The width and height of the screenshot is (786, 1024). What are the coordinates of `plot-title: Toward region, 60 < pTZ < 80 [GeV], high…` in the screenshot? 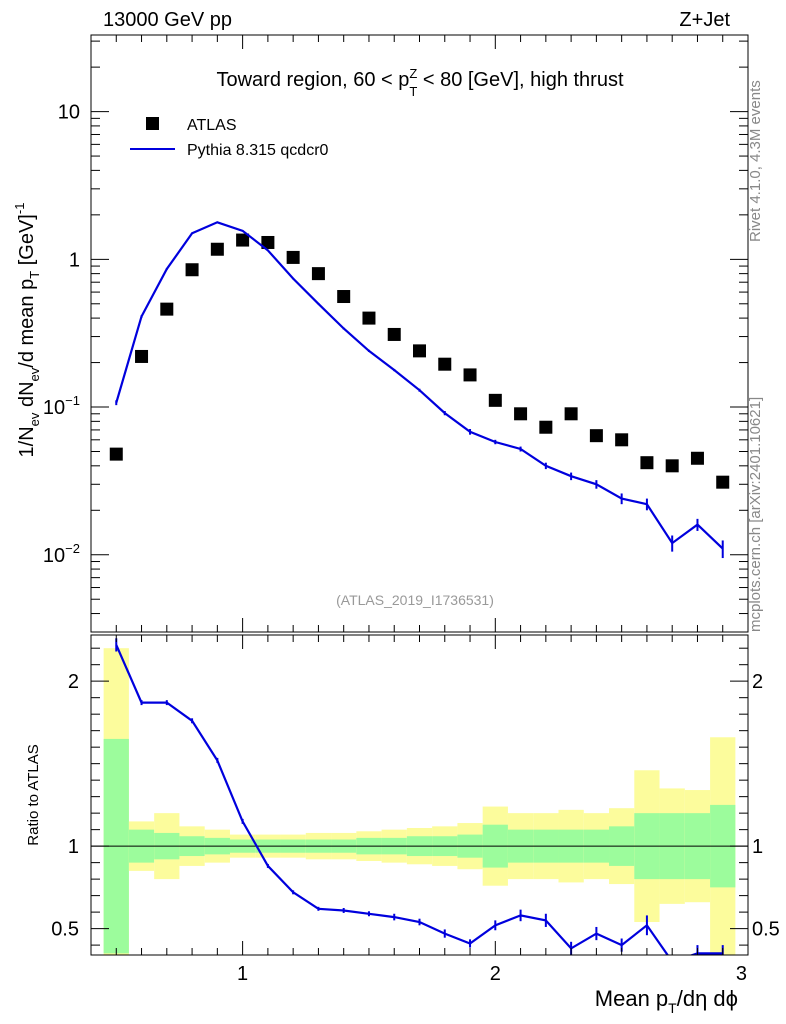 It's located at (419, 82).